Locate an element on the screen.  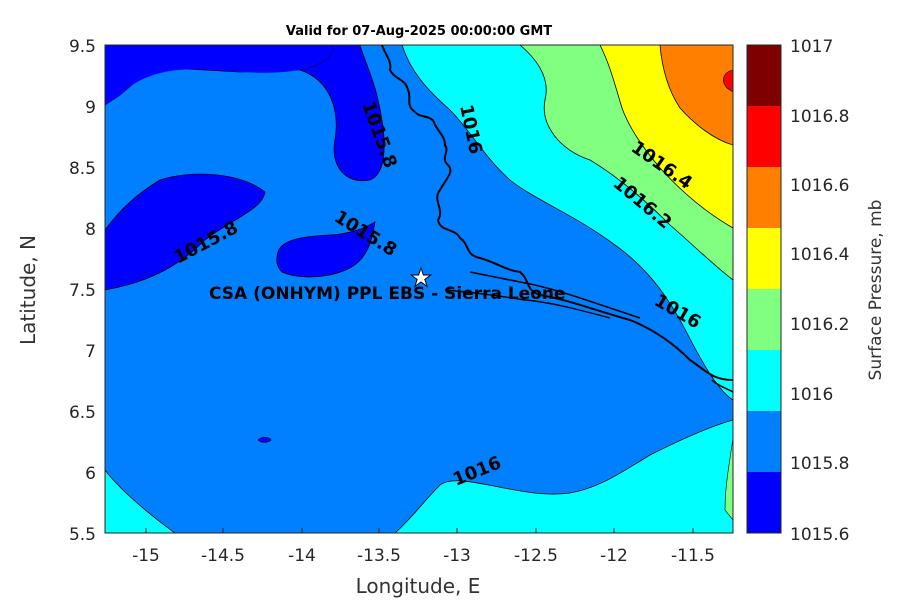
y-tick-label: 7 is located at coordinates (90, 352).